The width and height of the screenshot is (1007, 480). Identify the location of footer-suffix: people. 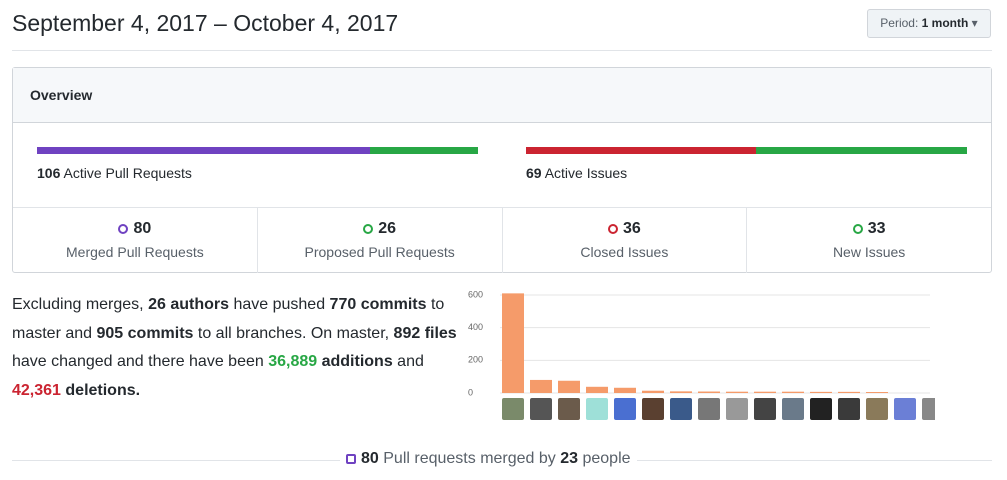
(606, 458).